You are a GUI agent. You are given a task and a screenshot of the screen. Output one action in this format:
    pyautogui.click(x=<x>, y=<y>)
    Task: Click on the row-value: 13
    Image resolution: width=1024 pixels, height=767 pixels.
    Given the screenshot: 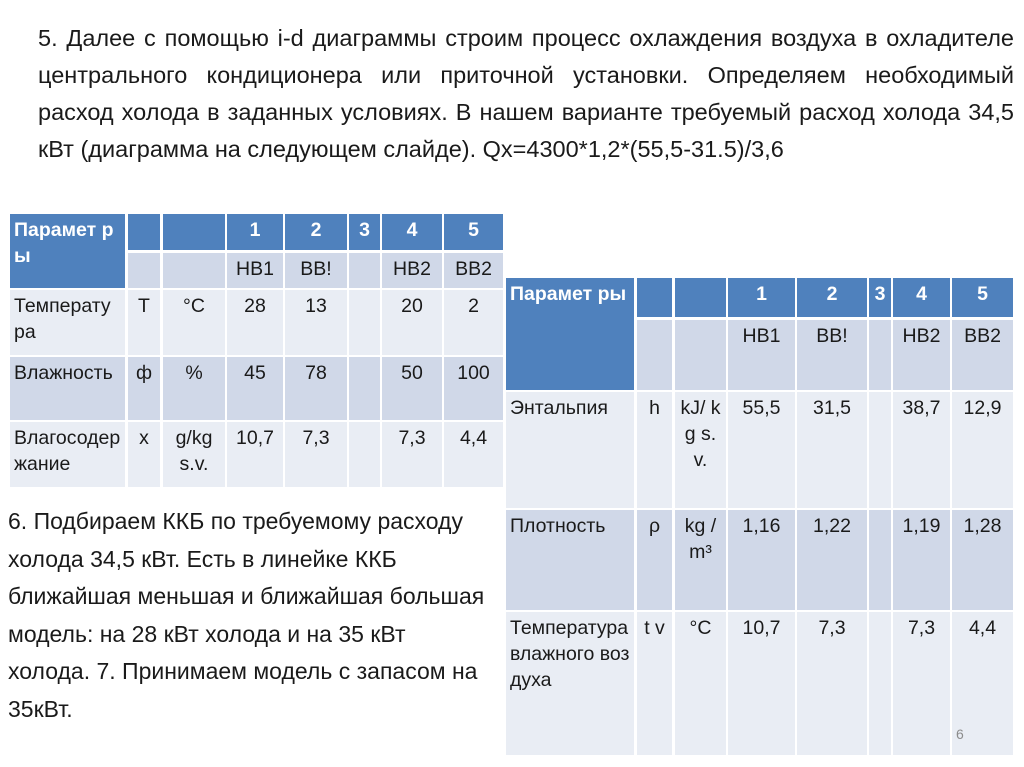 What is the action you would take?
    pyautogui.click(x=316, y=322)
    